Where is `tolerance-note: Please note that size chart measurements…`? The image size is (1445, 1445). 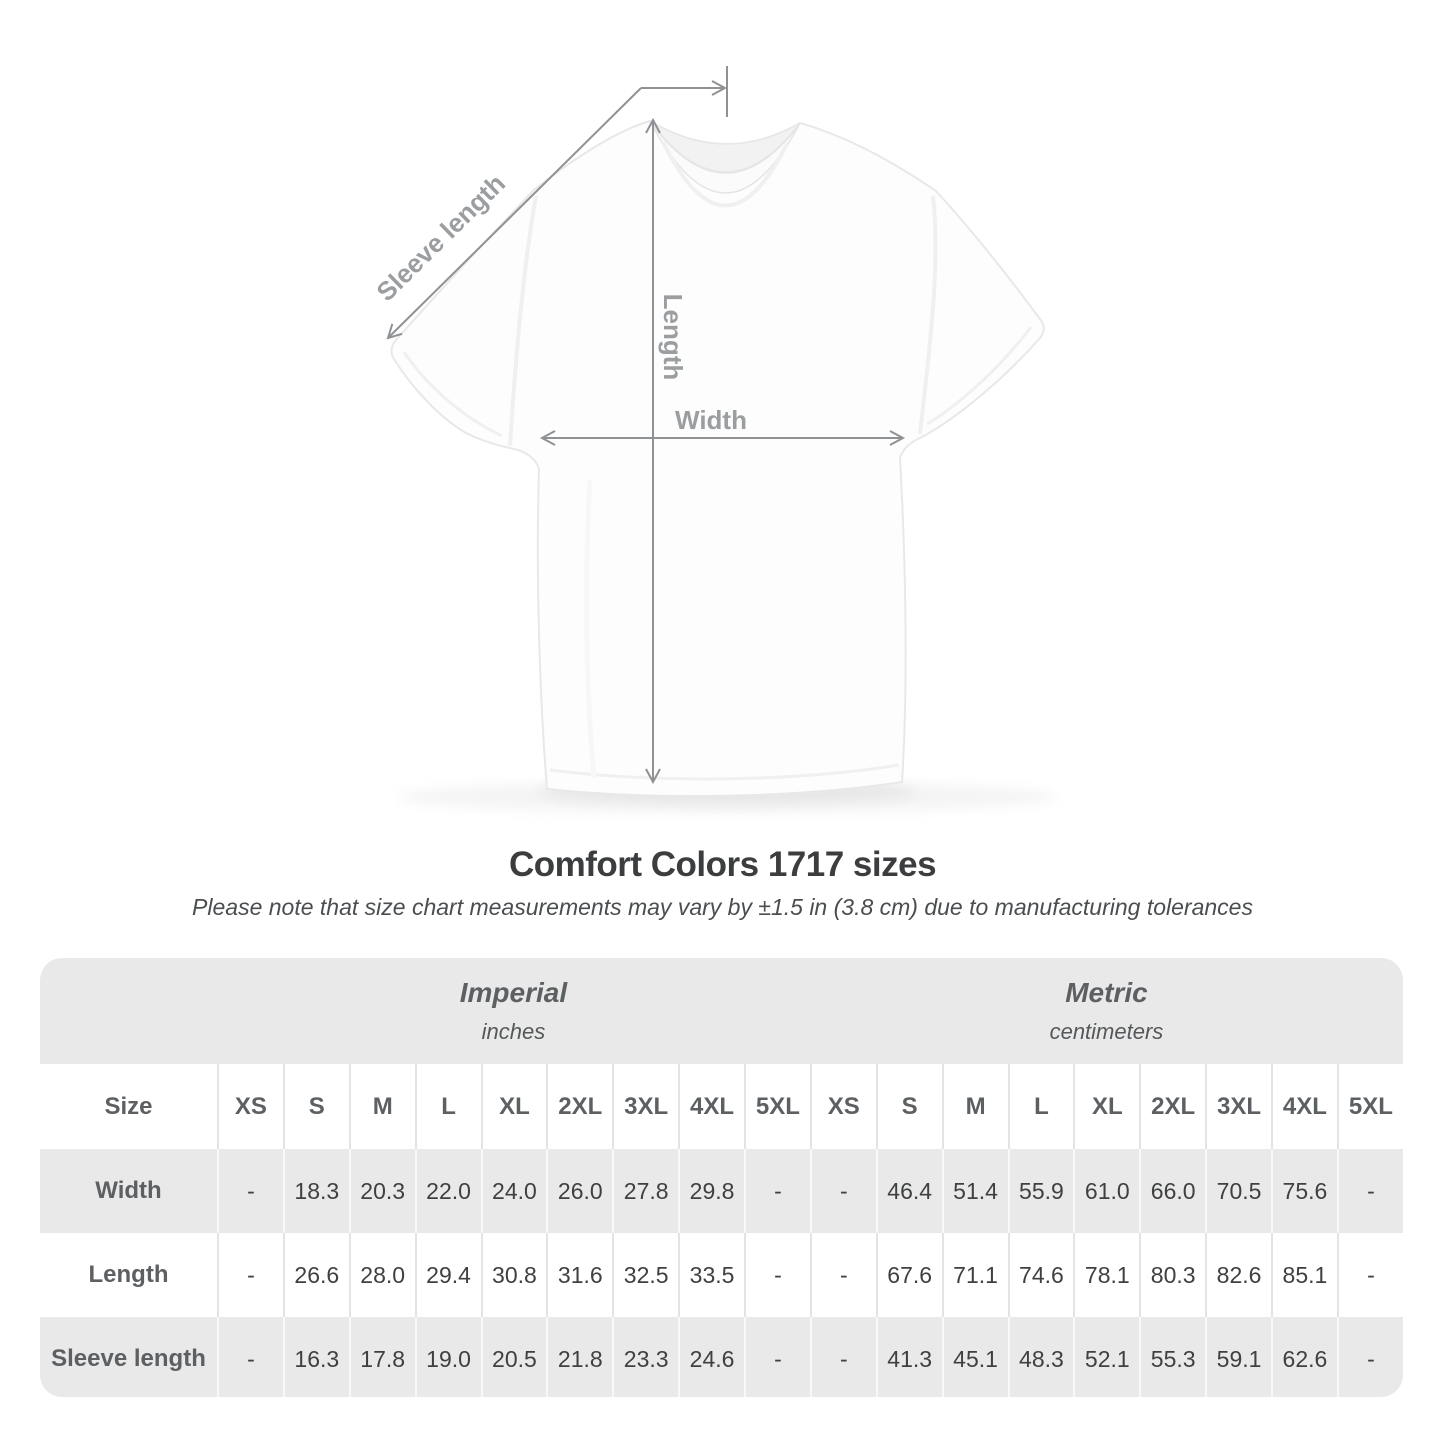 tolerance-note: Please note that size chart measurements… is located at coordinates (722, 907).